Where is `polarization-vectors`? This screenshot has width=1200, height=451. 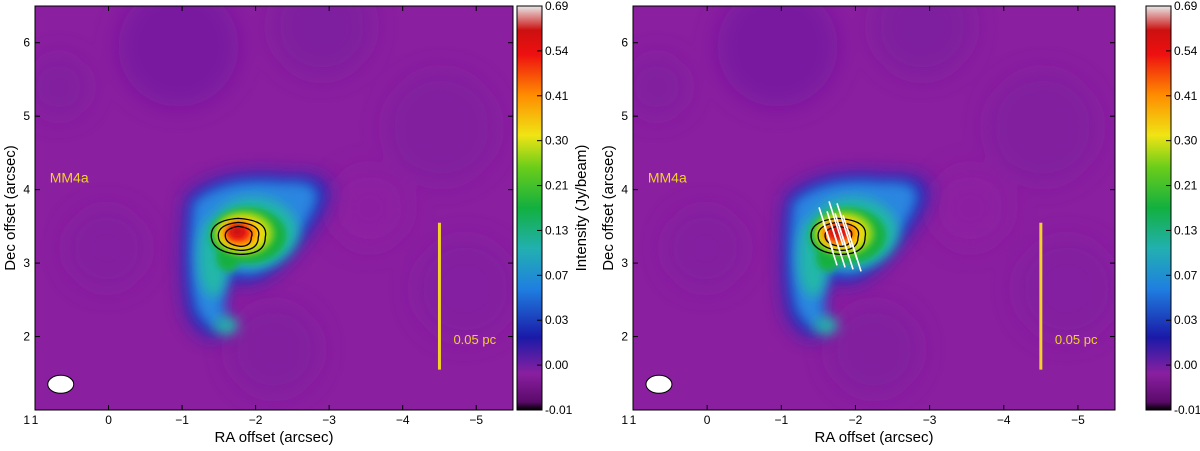
polarization-vectors is located at coordinates (840, 236).